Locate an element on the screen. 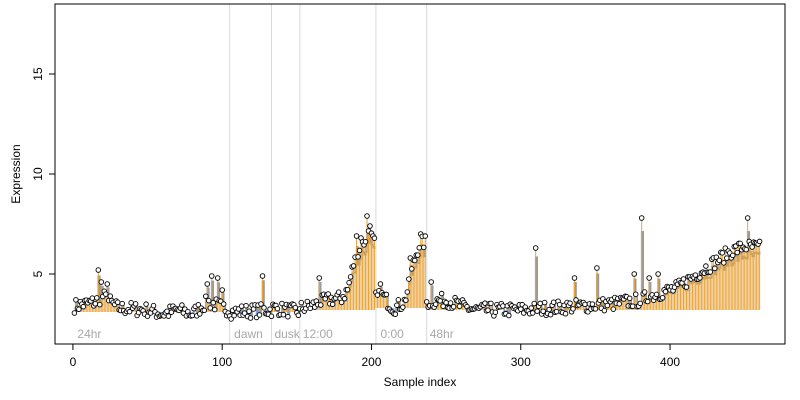  y-tick-label: 10 is located at coordinates (38, 174).